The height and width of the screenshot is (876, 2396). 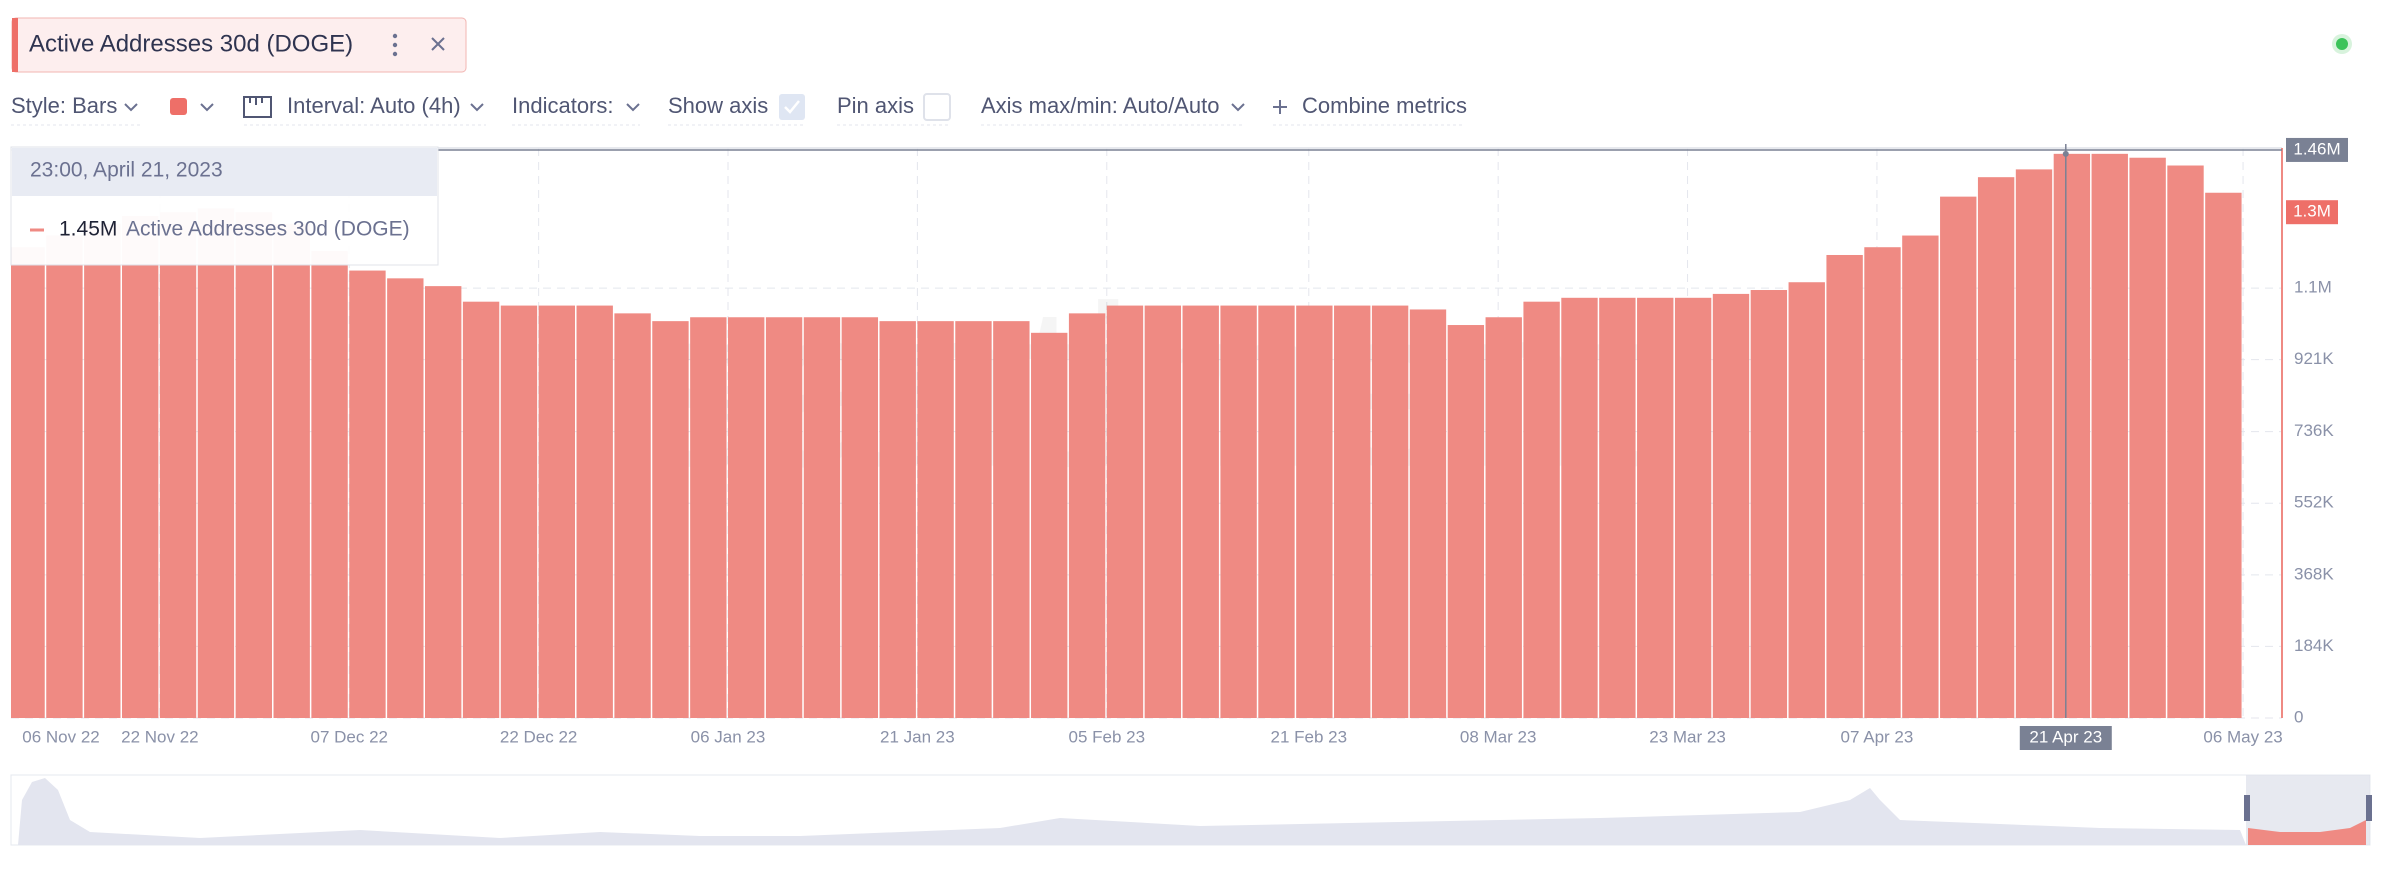 I want to click on color-picker, so click(x=178, y=106).